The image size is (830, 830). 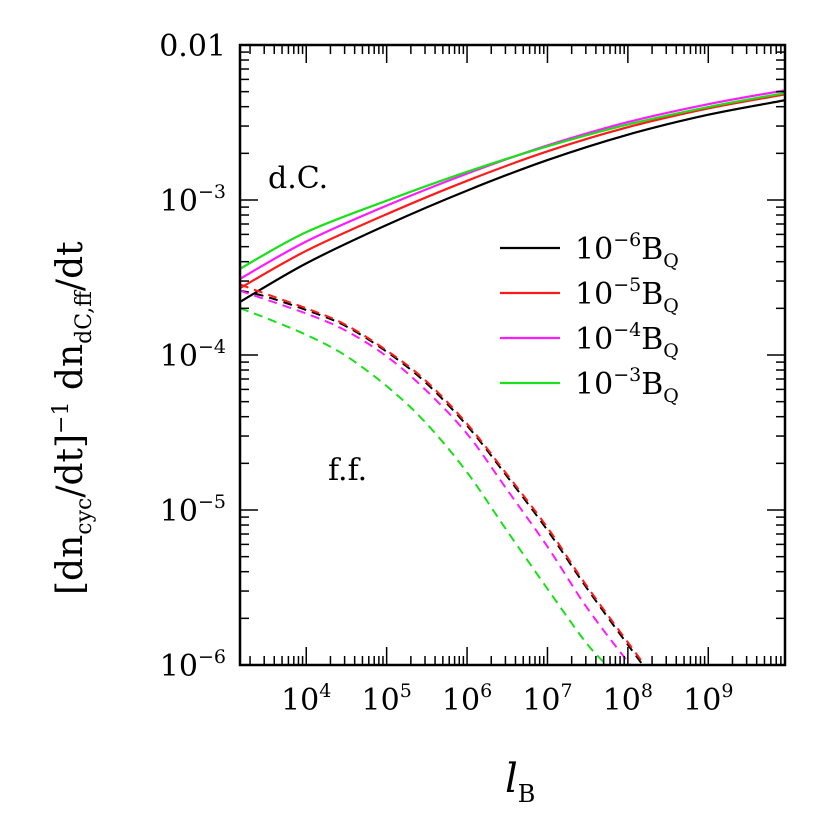 I want to click on x-tick-labels: 10⁴ 10⁵ 10⁶ 10⁷ 10⁸ 10⁹, so click(x=507, y=699).